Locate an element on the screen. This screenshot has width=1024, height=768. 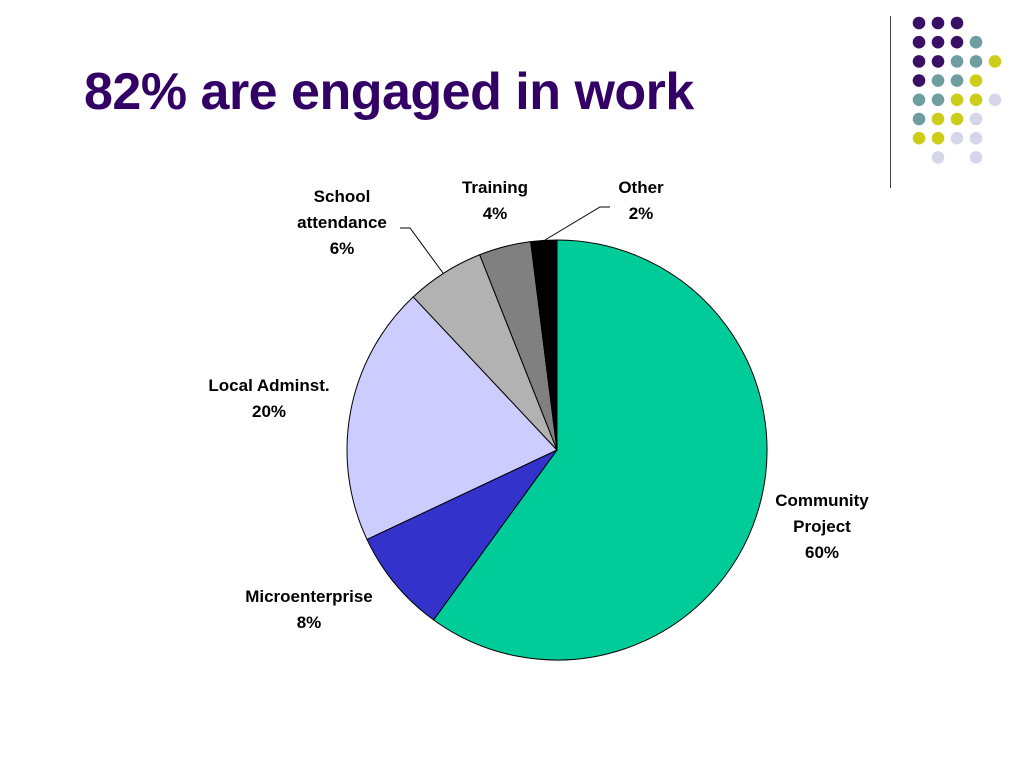
decorative-dot-grid is located at coordinates (957, 90).